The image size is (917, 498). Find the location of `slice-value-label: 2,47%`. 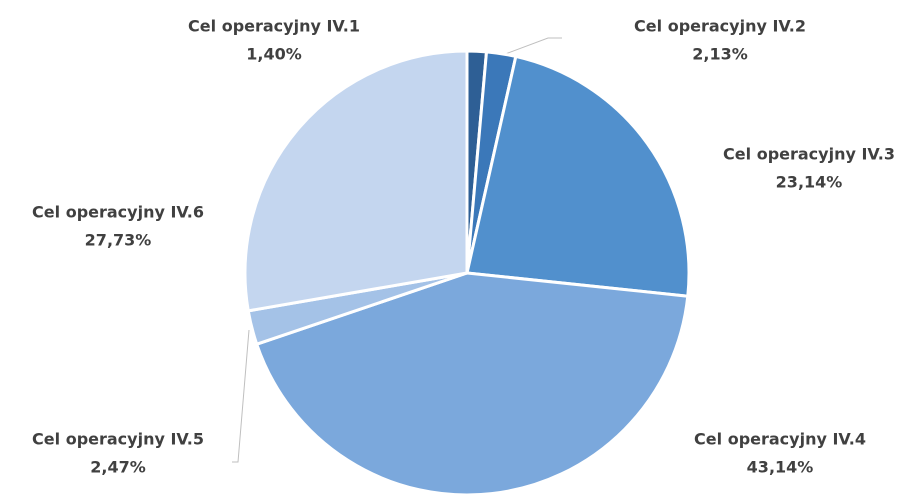

slice-value-label: 2,47% is located at coordinates (118, 467).